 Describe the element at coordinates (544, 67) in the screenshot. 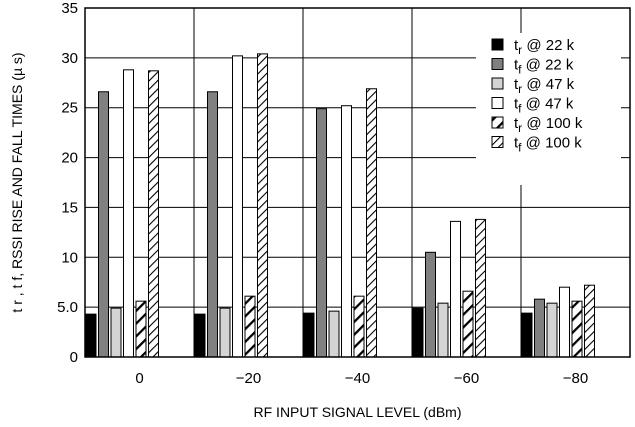

I see `legend-entry: tf @ 22 k` at that location.